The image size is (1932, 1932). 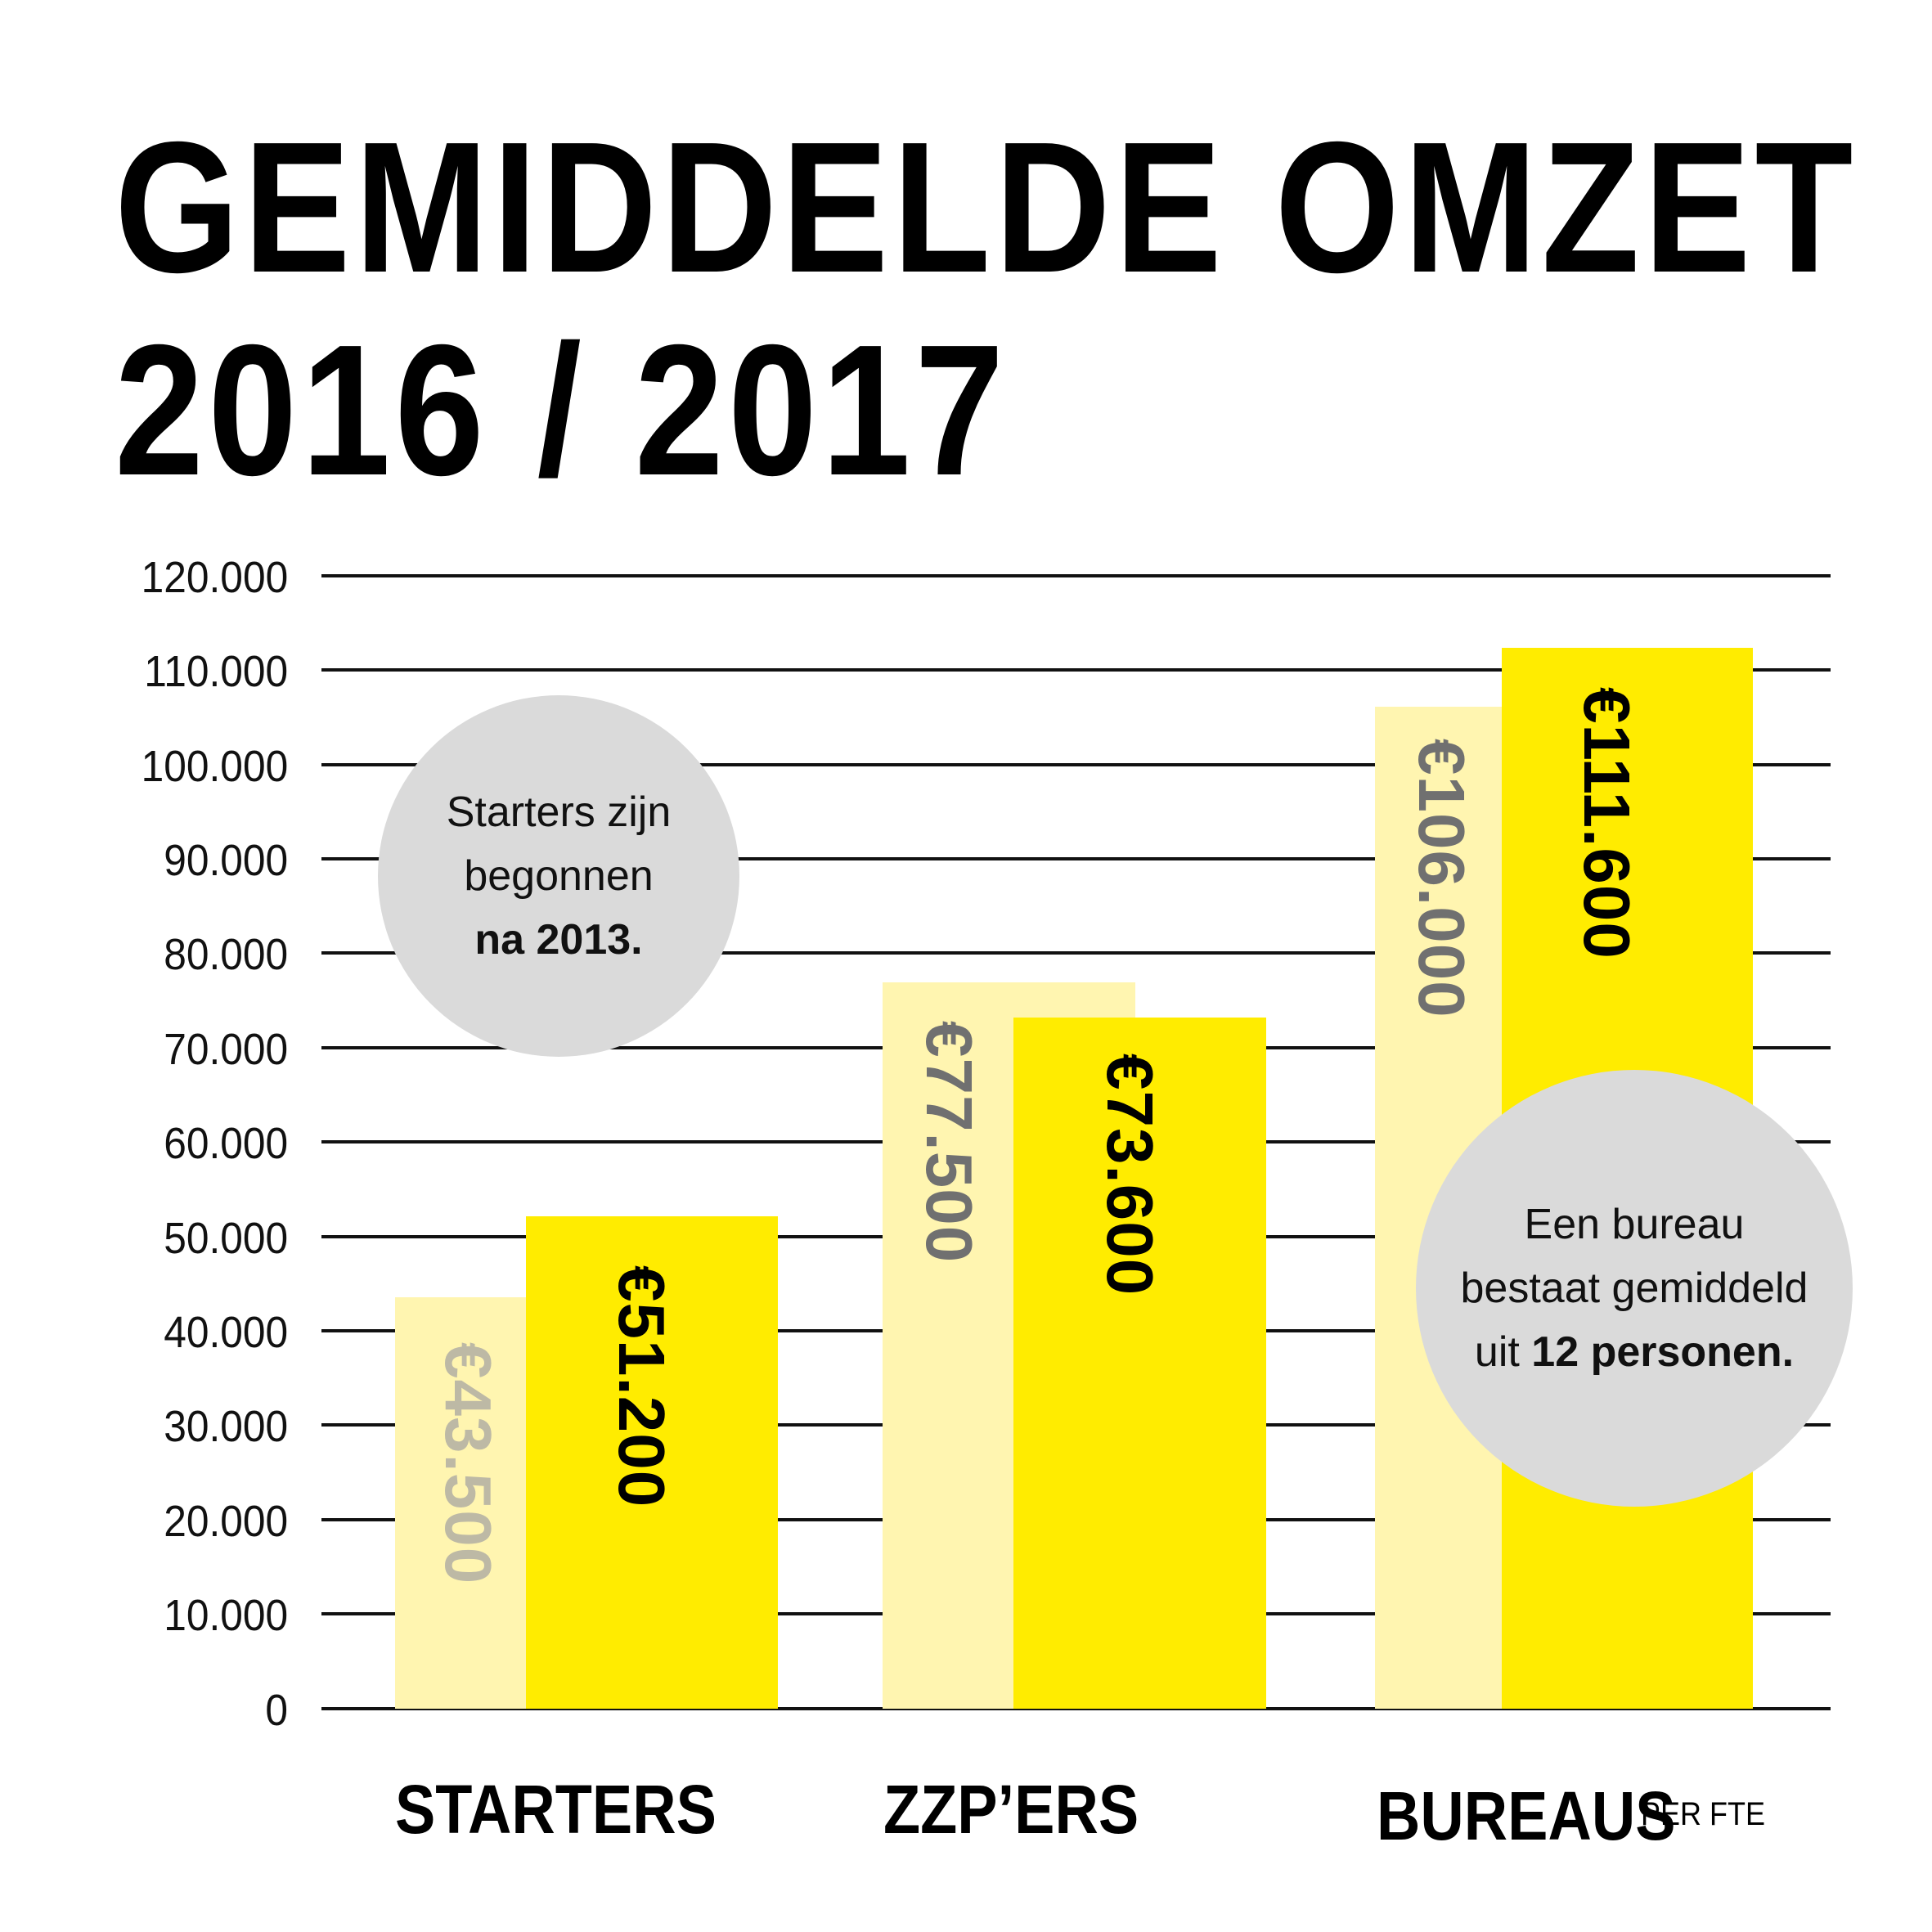 I want to click on callout-bureaus-line-2: bestaat gemiddeld, so click(x=1634, y=1289).